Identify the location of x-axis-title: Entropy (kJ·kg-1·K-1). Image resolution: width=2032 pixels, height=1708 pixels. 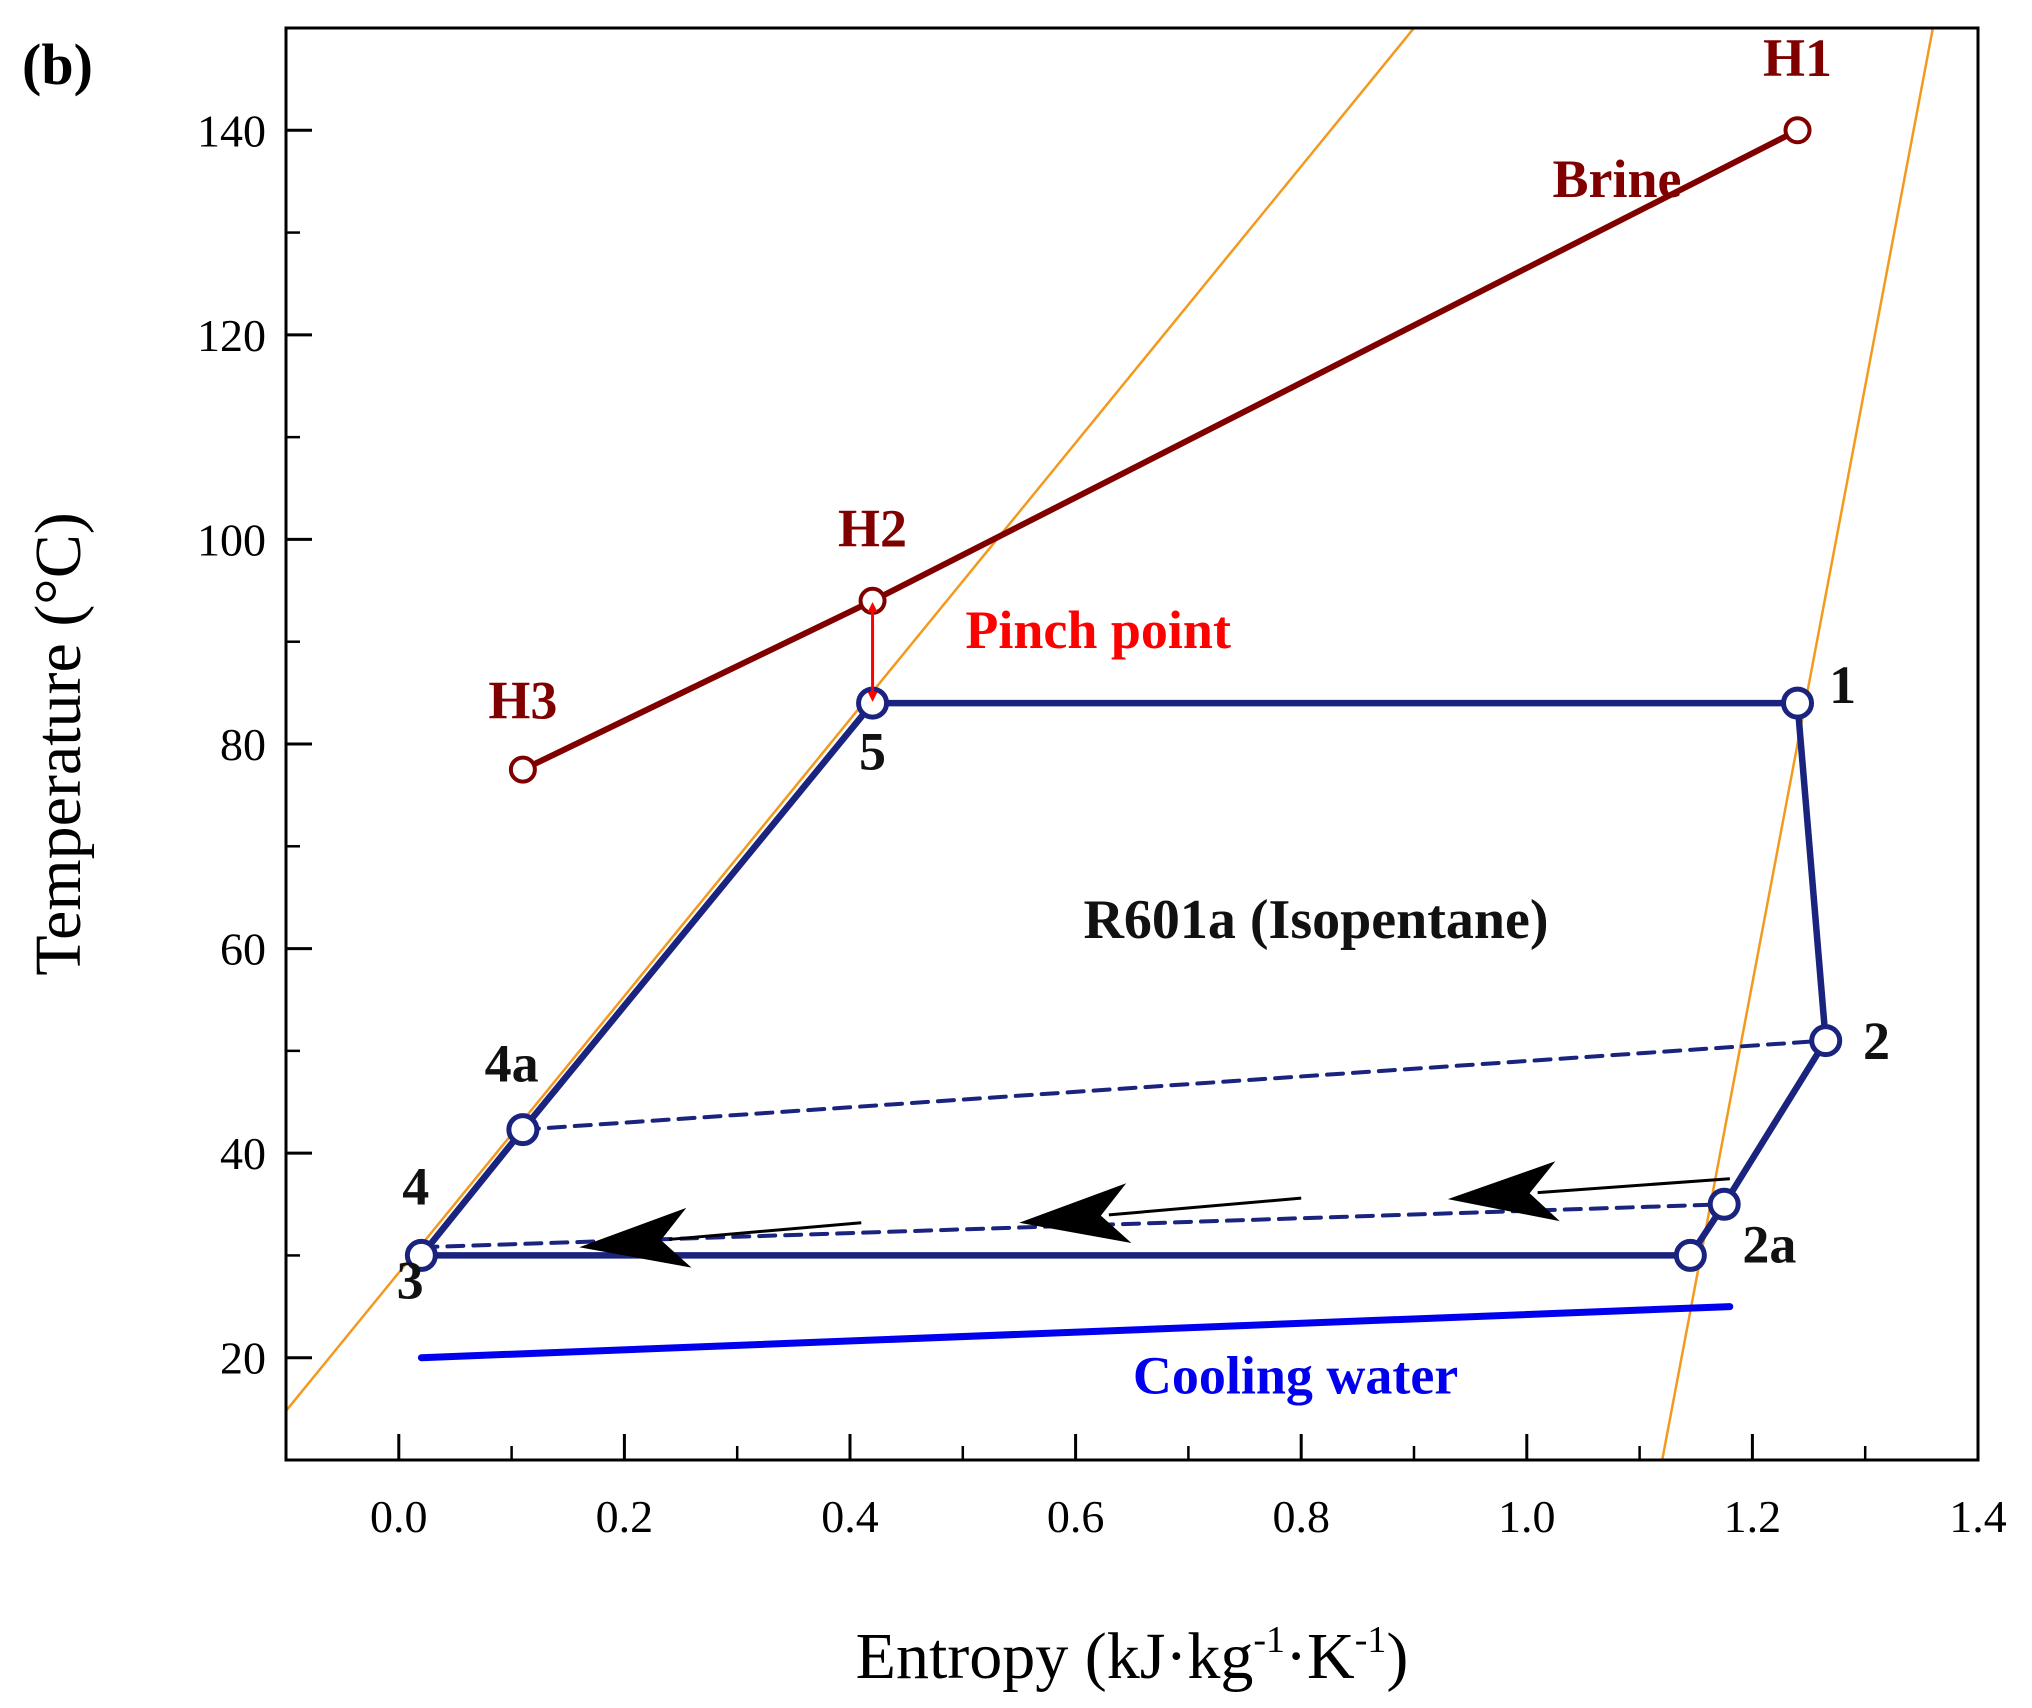
(1132, 1656).